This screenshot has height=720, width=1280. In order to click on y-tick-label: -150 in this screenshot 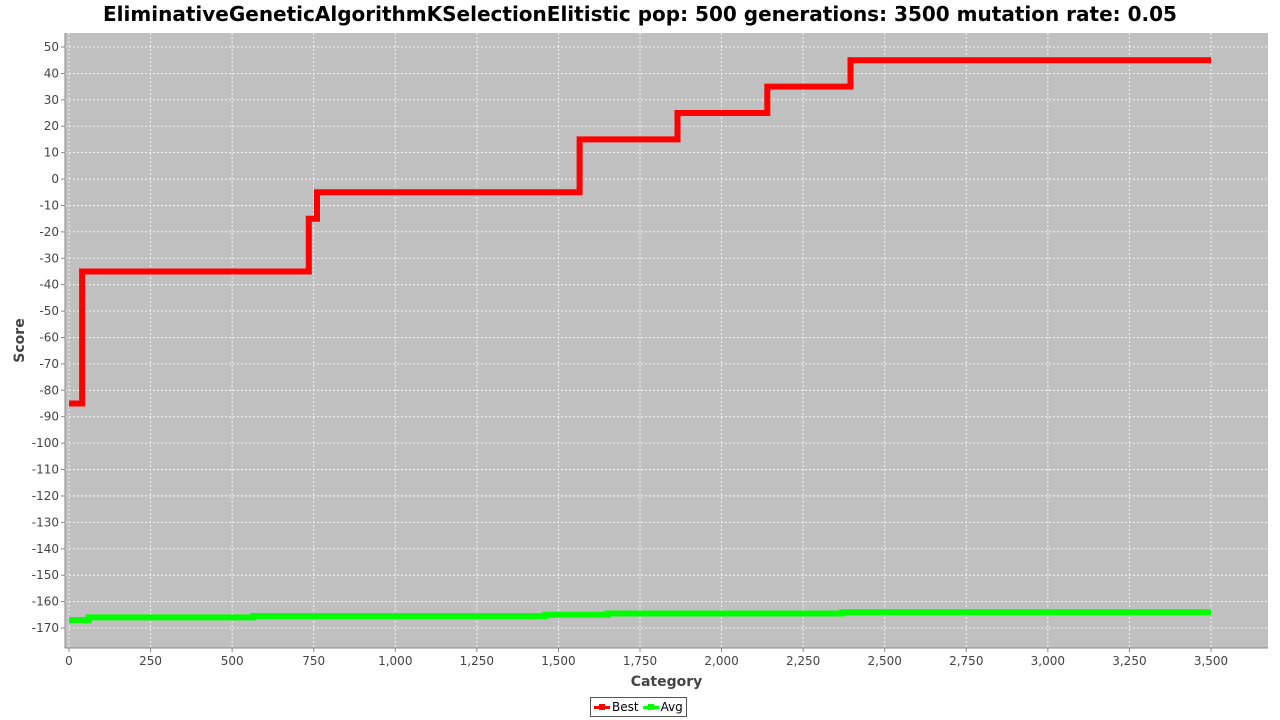, I will do `click(45, 575)`.